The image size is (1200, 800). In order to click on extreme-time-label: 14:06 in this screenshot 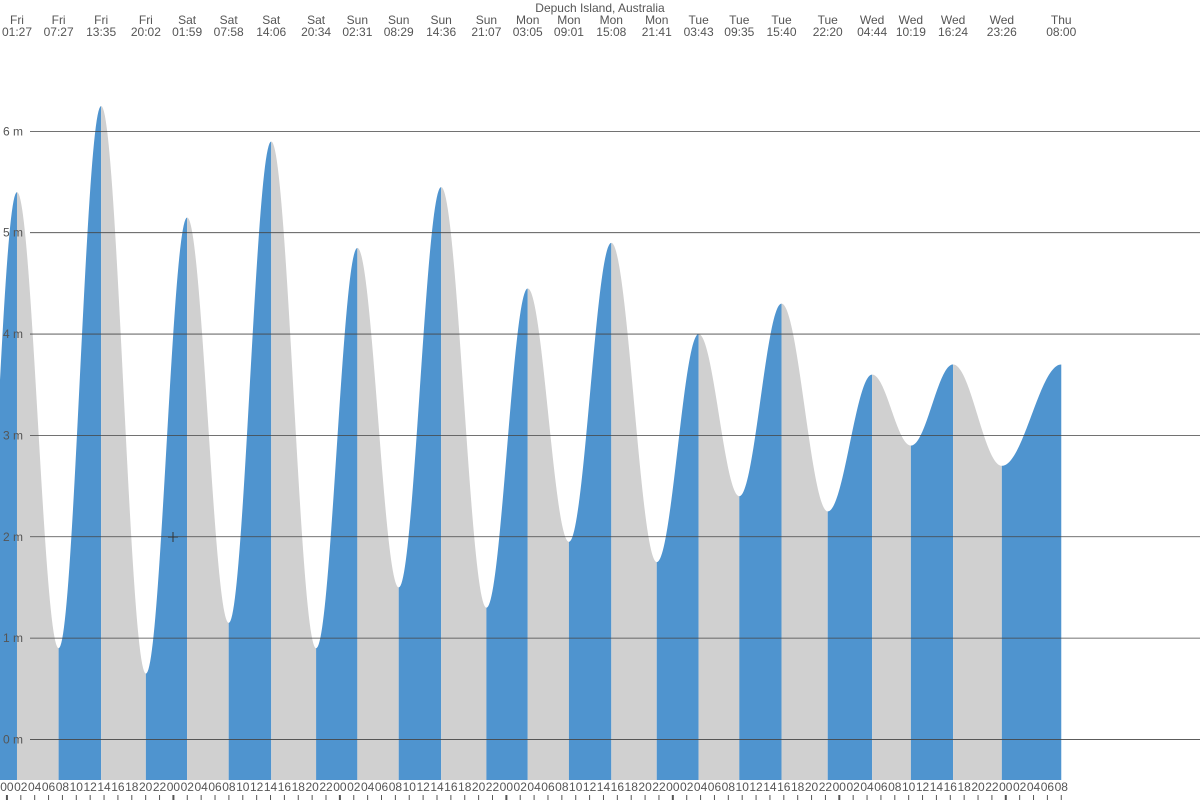, I will do `click(271, 32)`.